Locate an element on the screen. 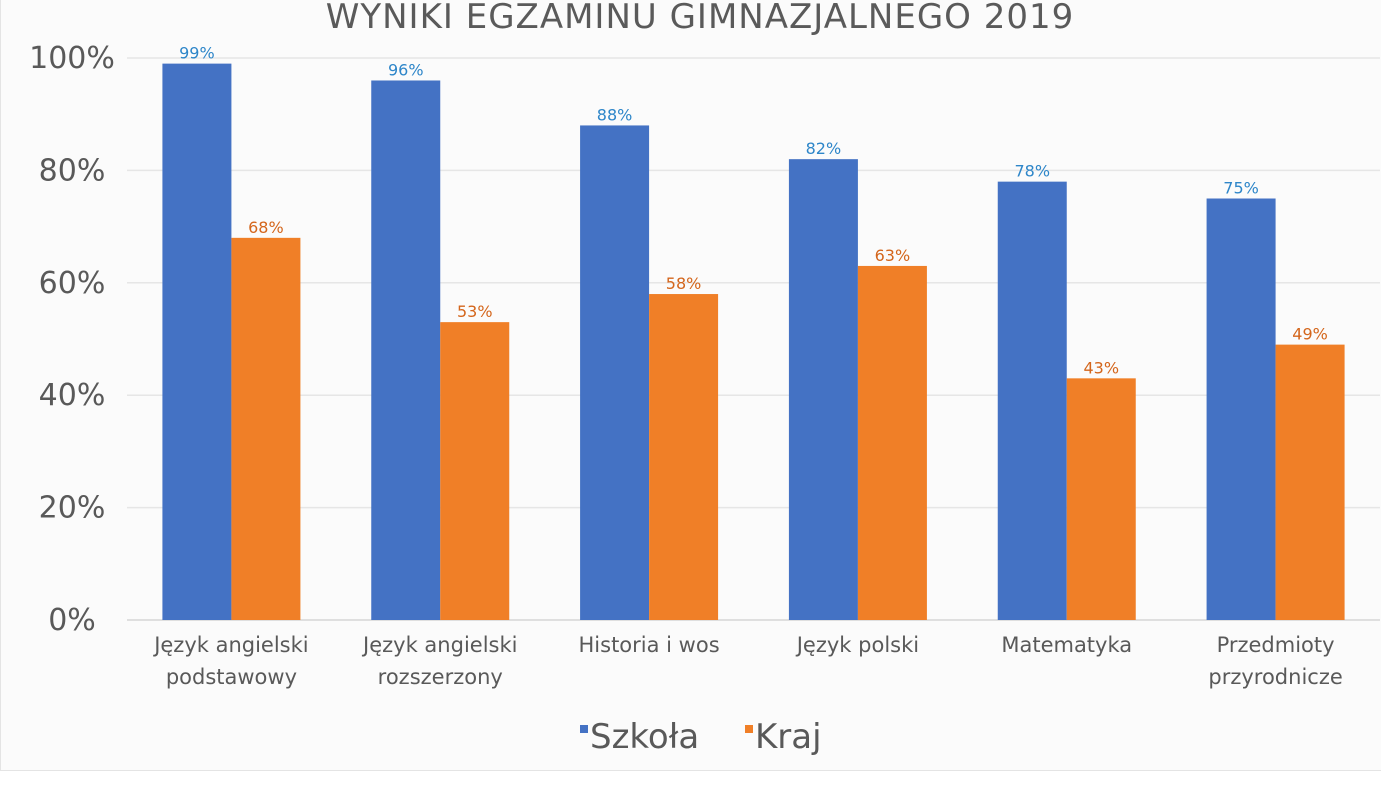 The height and width of the screenshot is (785, 1383). x-tick-label: Matematyka is located at coordinates (1066, 645).